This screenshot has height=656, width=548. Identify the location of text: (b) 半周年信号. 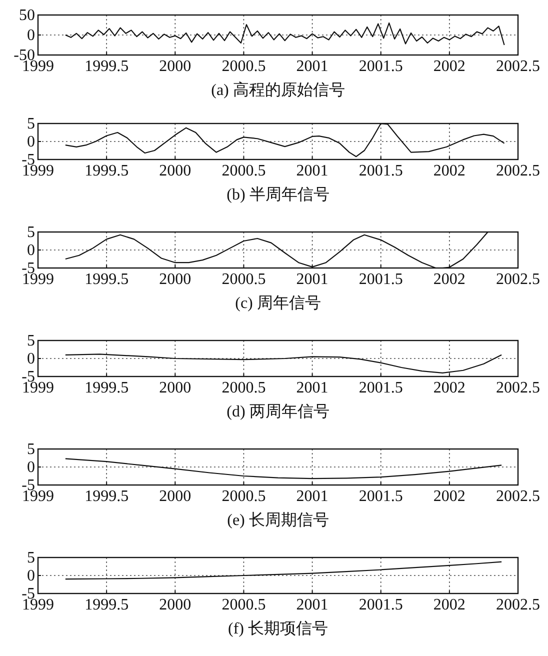
(278, 195).